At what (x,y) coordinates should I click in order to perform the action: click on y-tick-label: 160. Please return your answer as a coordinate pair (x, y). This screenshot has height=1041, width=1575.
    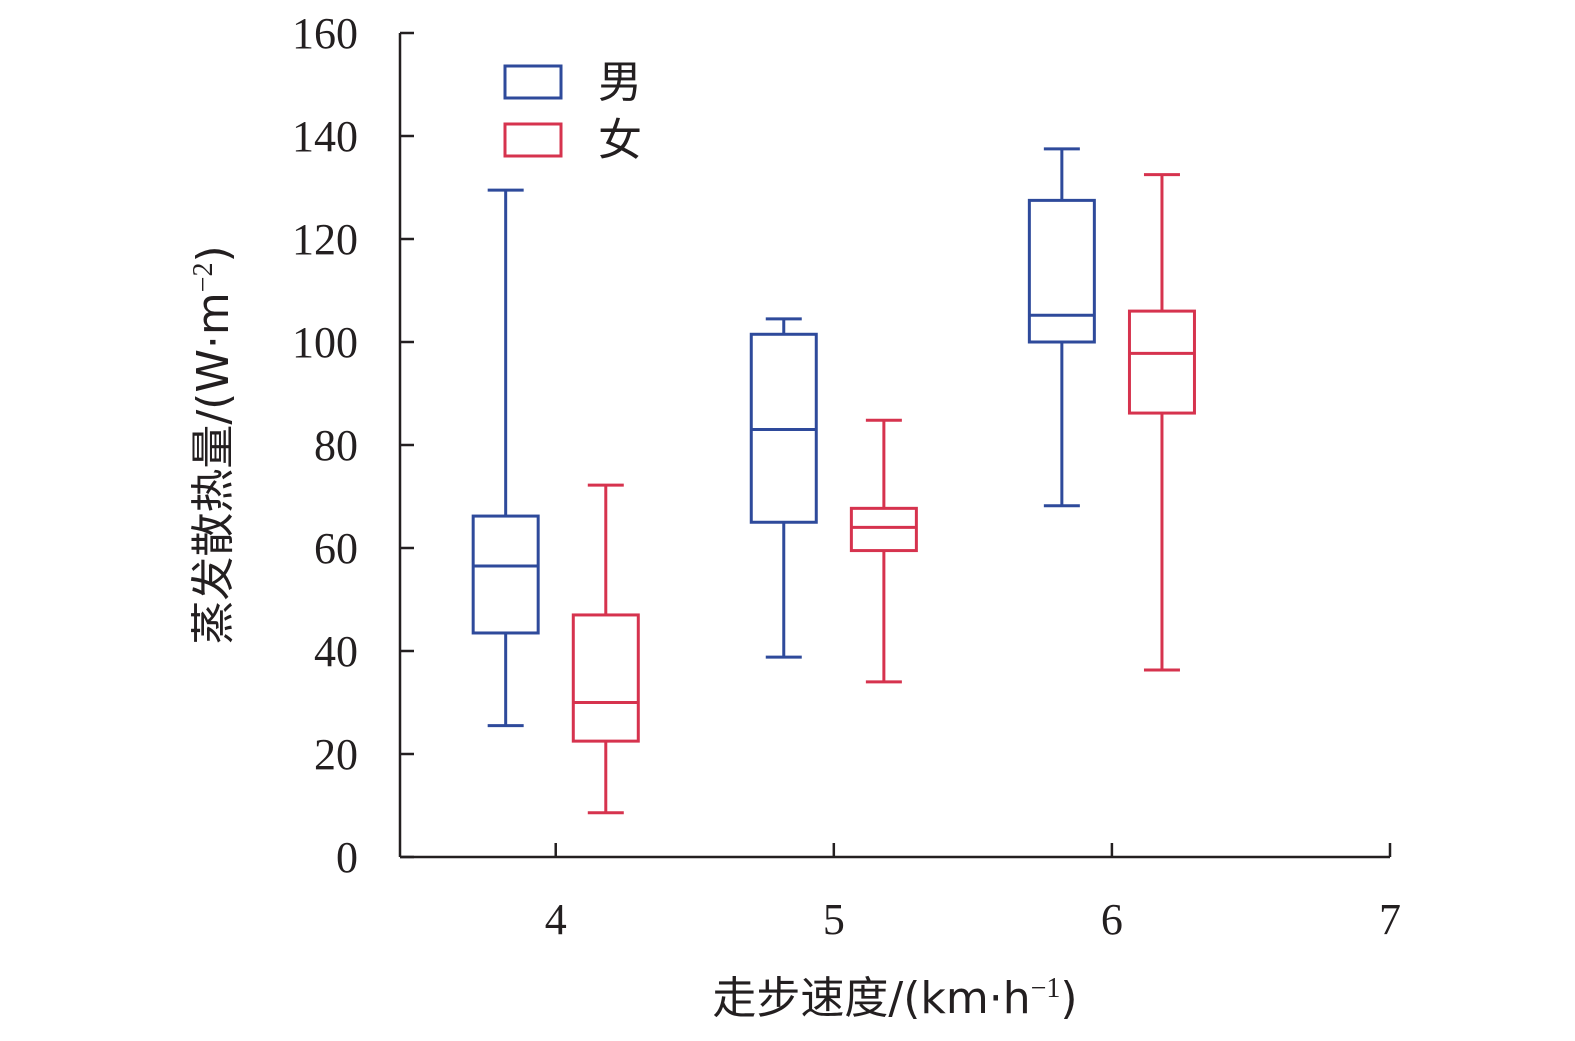
    Looking at the image, I should click on (325, 33).